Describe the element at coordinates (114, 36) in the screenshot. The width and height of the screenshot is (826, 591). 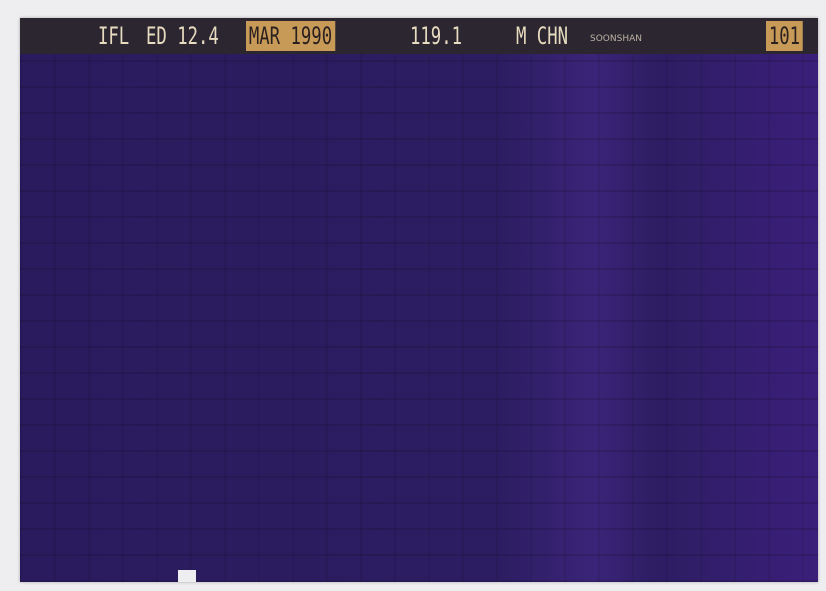
I see `publication: IFL` at that location.